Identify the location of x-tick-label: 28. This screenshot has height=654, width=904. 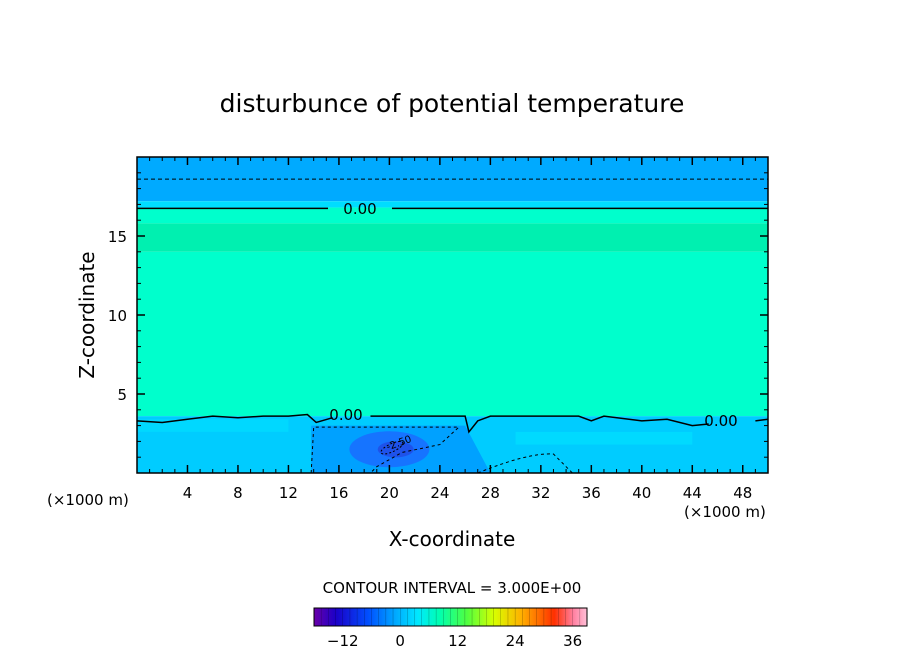
(490, 493).